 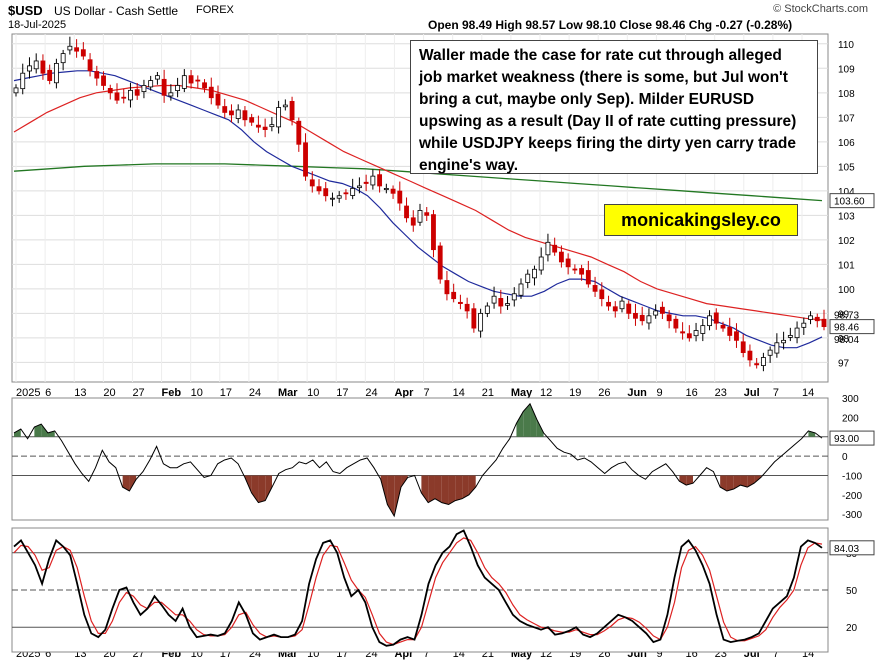 What do you see at coordinates (808, 393) in the screenshot?
I see `x-tick-label: 14` at bounding box center [808, 393].